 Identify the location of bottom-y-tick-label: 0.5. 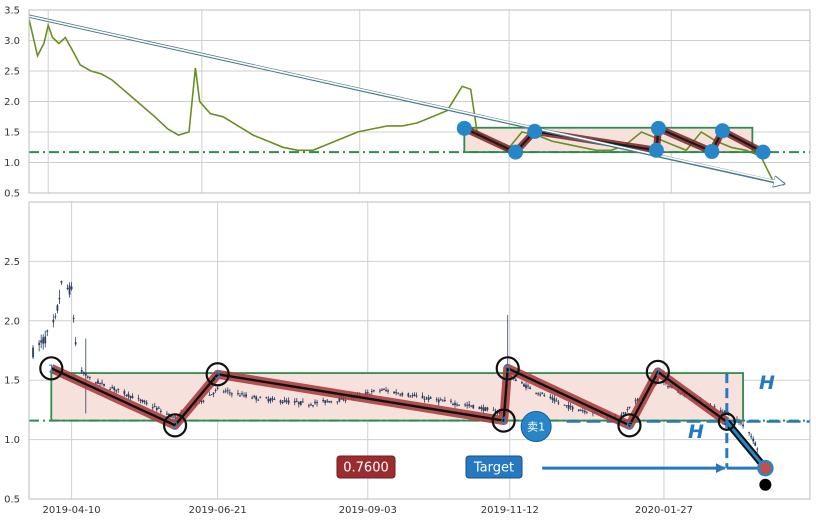
(12, 500).